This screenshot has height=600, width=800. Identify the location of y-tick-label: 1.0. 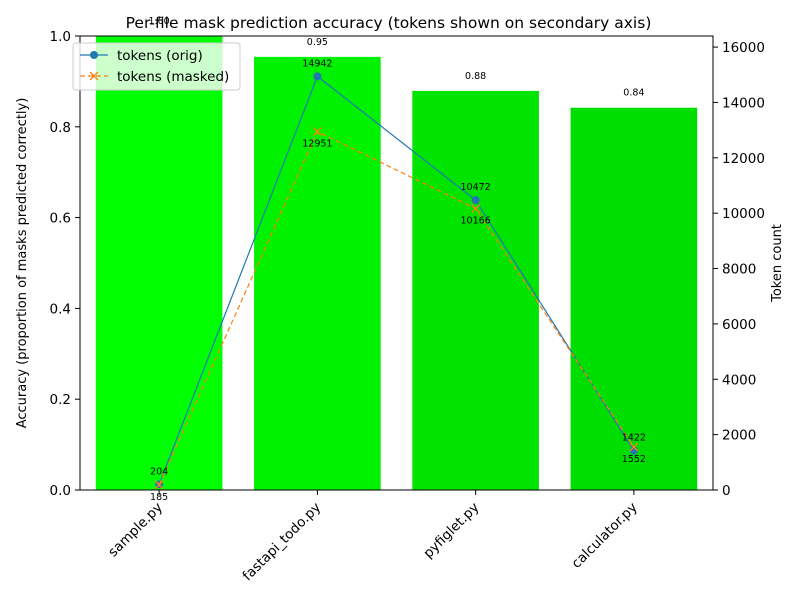
(60, 37).